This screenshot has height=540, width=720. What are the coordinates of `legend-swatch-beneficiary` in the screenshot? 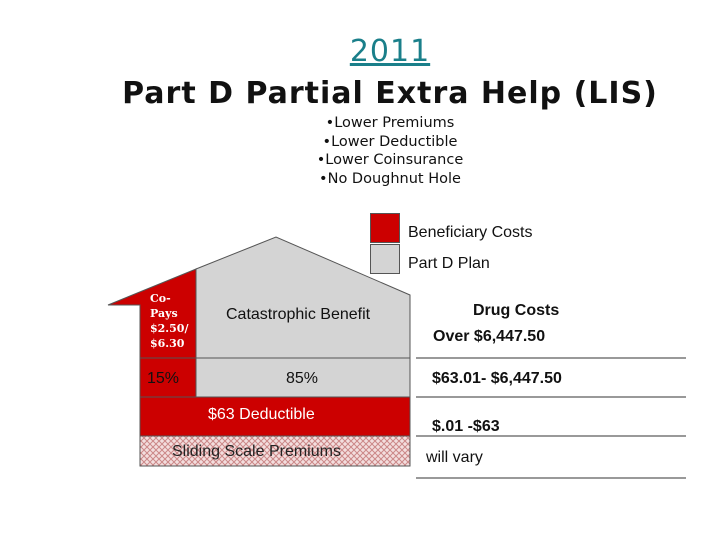 It's located at (385, 228).